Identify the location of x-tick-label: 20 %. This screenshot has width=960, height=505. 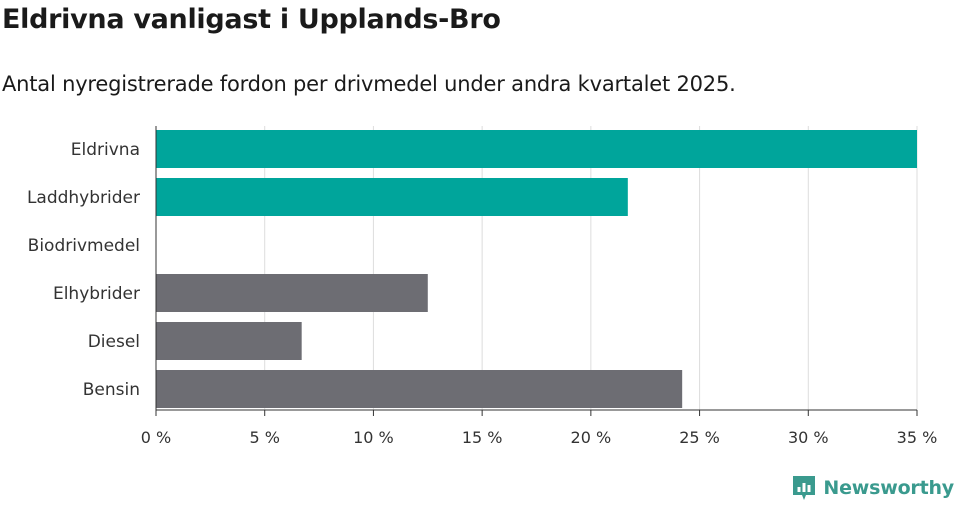
(591, 437).